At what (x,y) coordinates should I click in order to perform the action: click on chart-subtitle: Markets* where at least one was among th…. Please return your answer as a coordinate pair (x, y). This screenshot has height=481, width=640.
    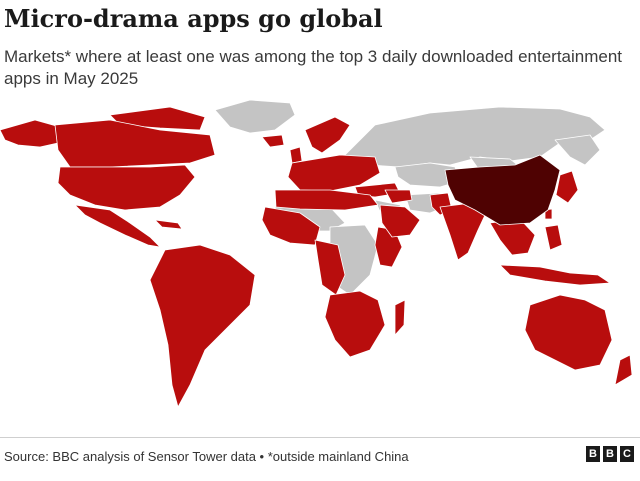
    Looking at the image, I should click on (313, 67).